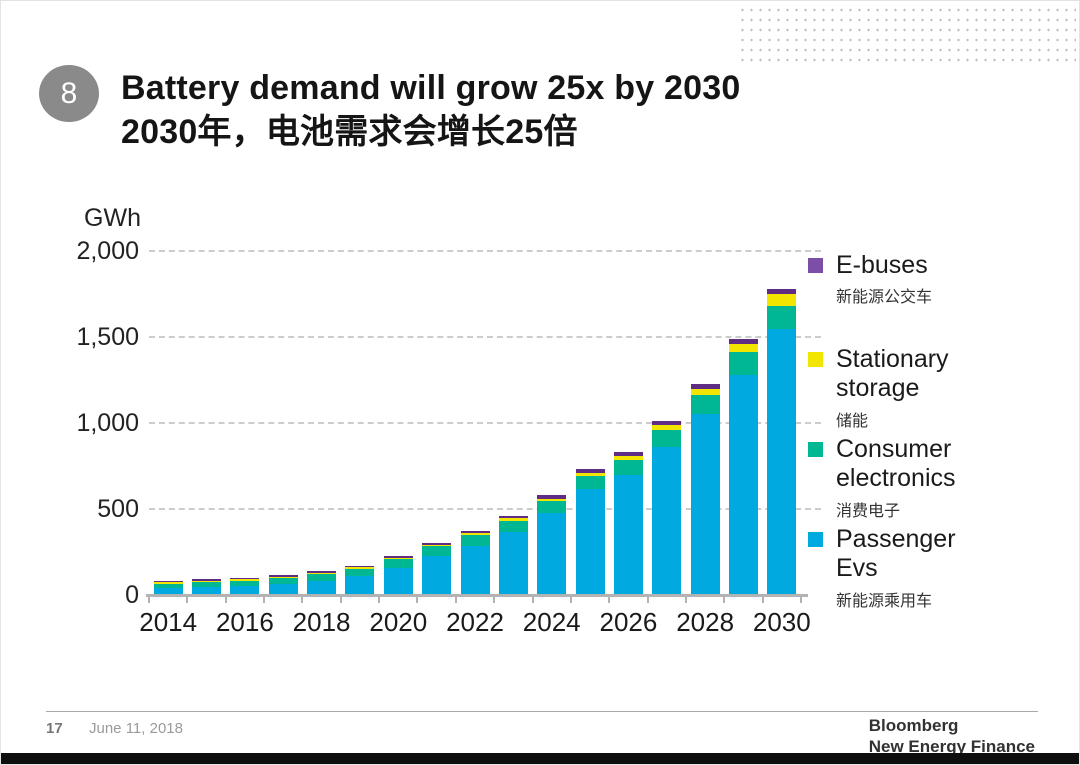 This screenshot has height=765, width=1080. I want to click on bar-2016, so click(245, 586).